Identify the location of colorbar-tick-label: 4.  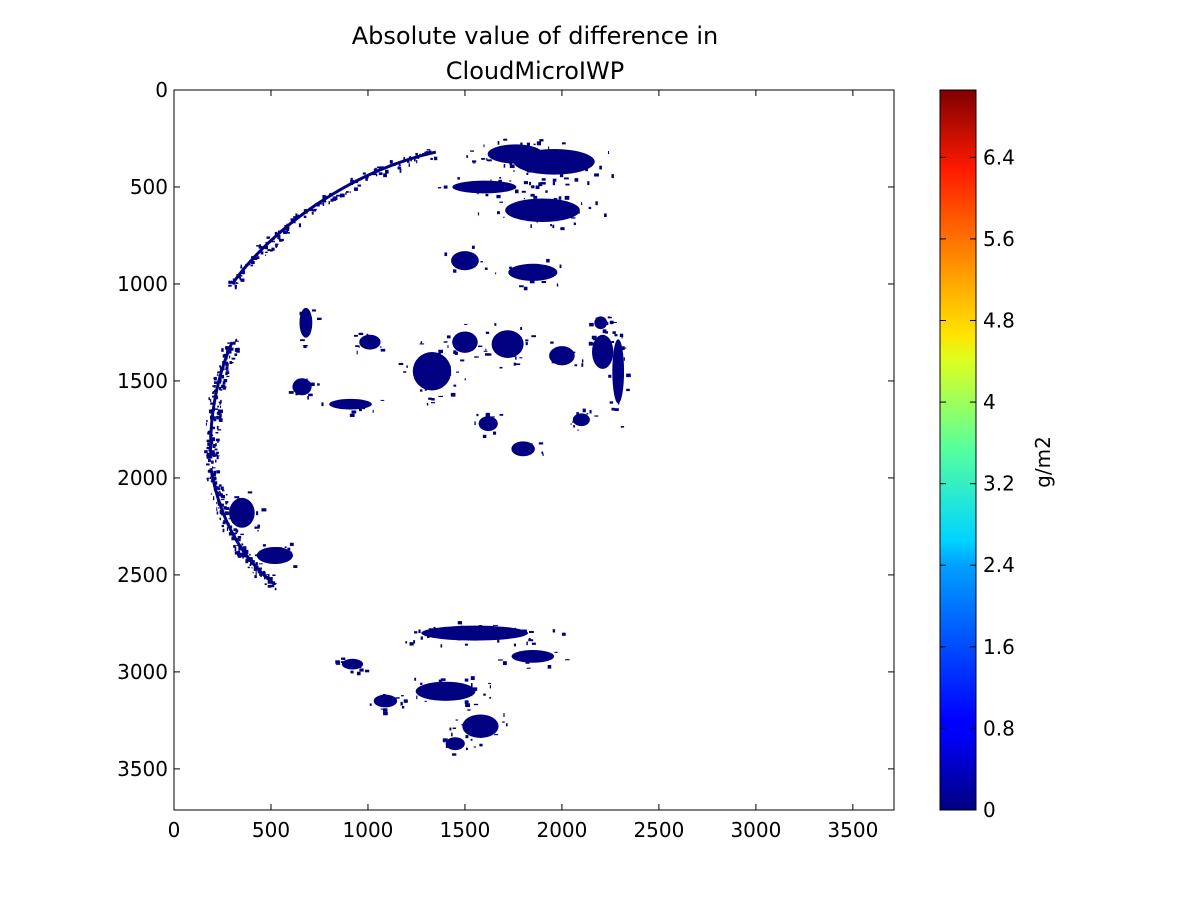
(989, 402).